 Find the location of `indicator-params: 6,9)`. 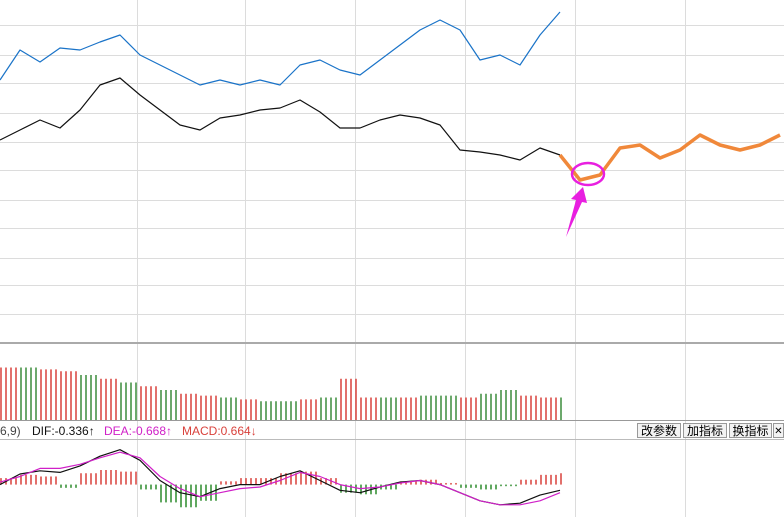

indicator-params: 6,9) is located at coordinates (10, 431).